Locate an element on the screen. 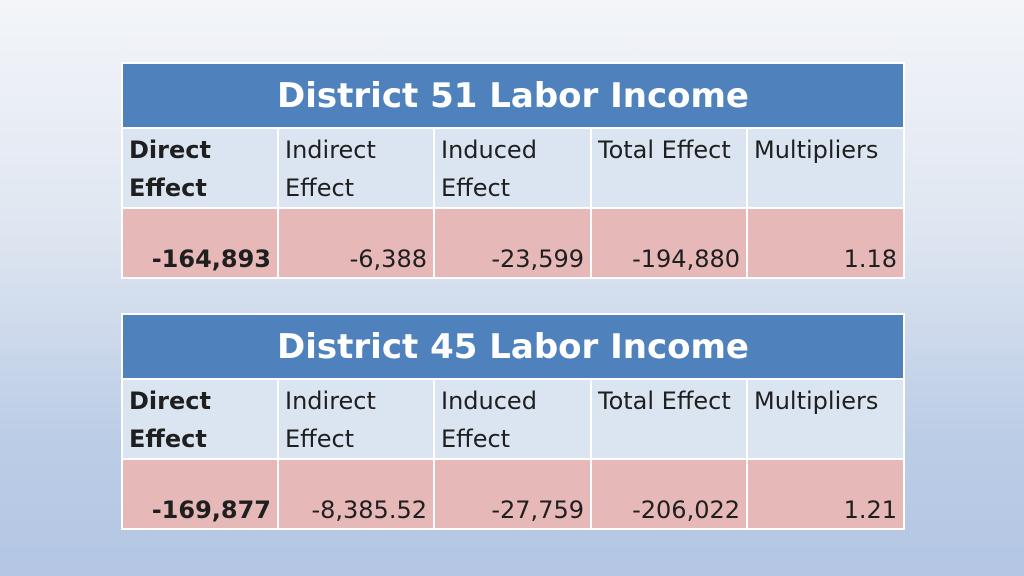  value-multipliers: 1.21 is located at coordinates (825, 494).